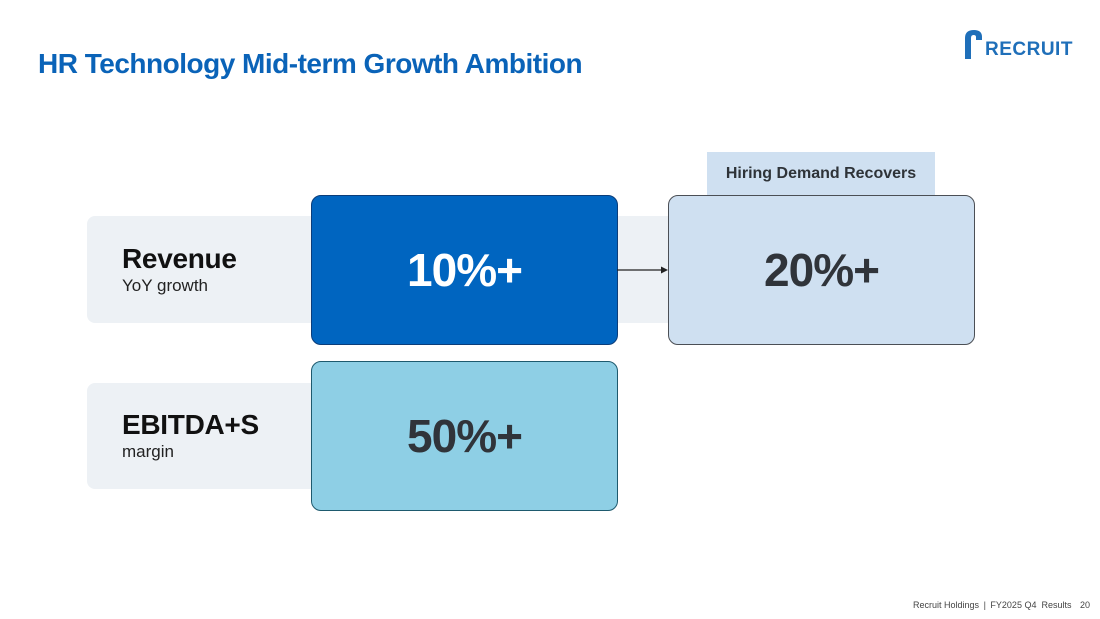 The width and height of the screenshot is (1100, 619). What do you see at coordinates (179, 258) in the screenshot?
I see `revenue-label: Revenue` at bounding box center [179, 258].